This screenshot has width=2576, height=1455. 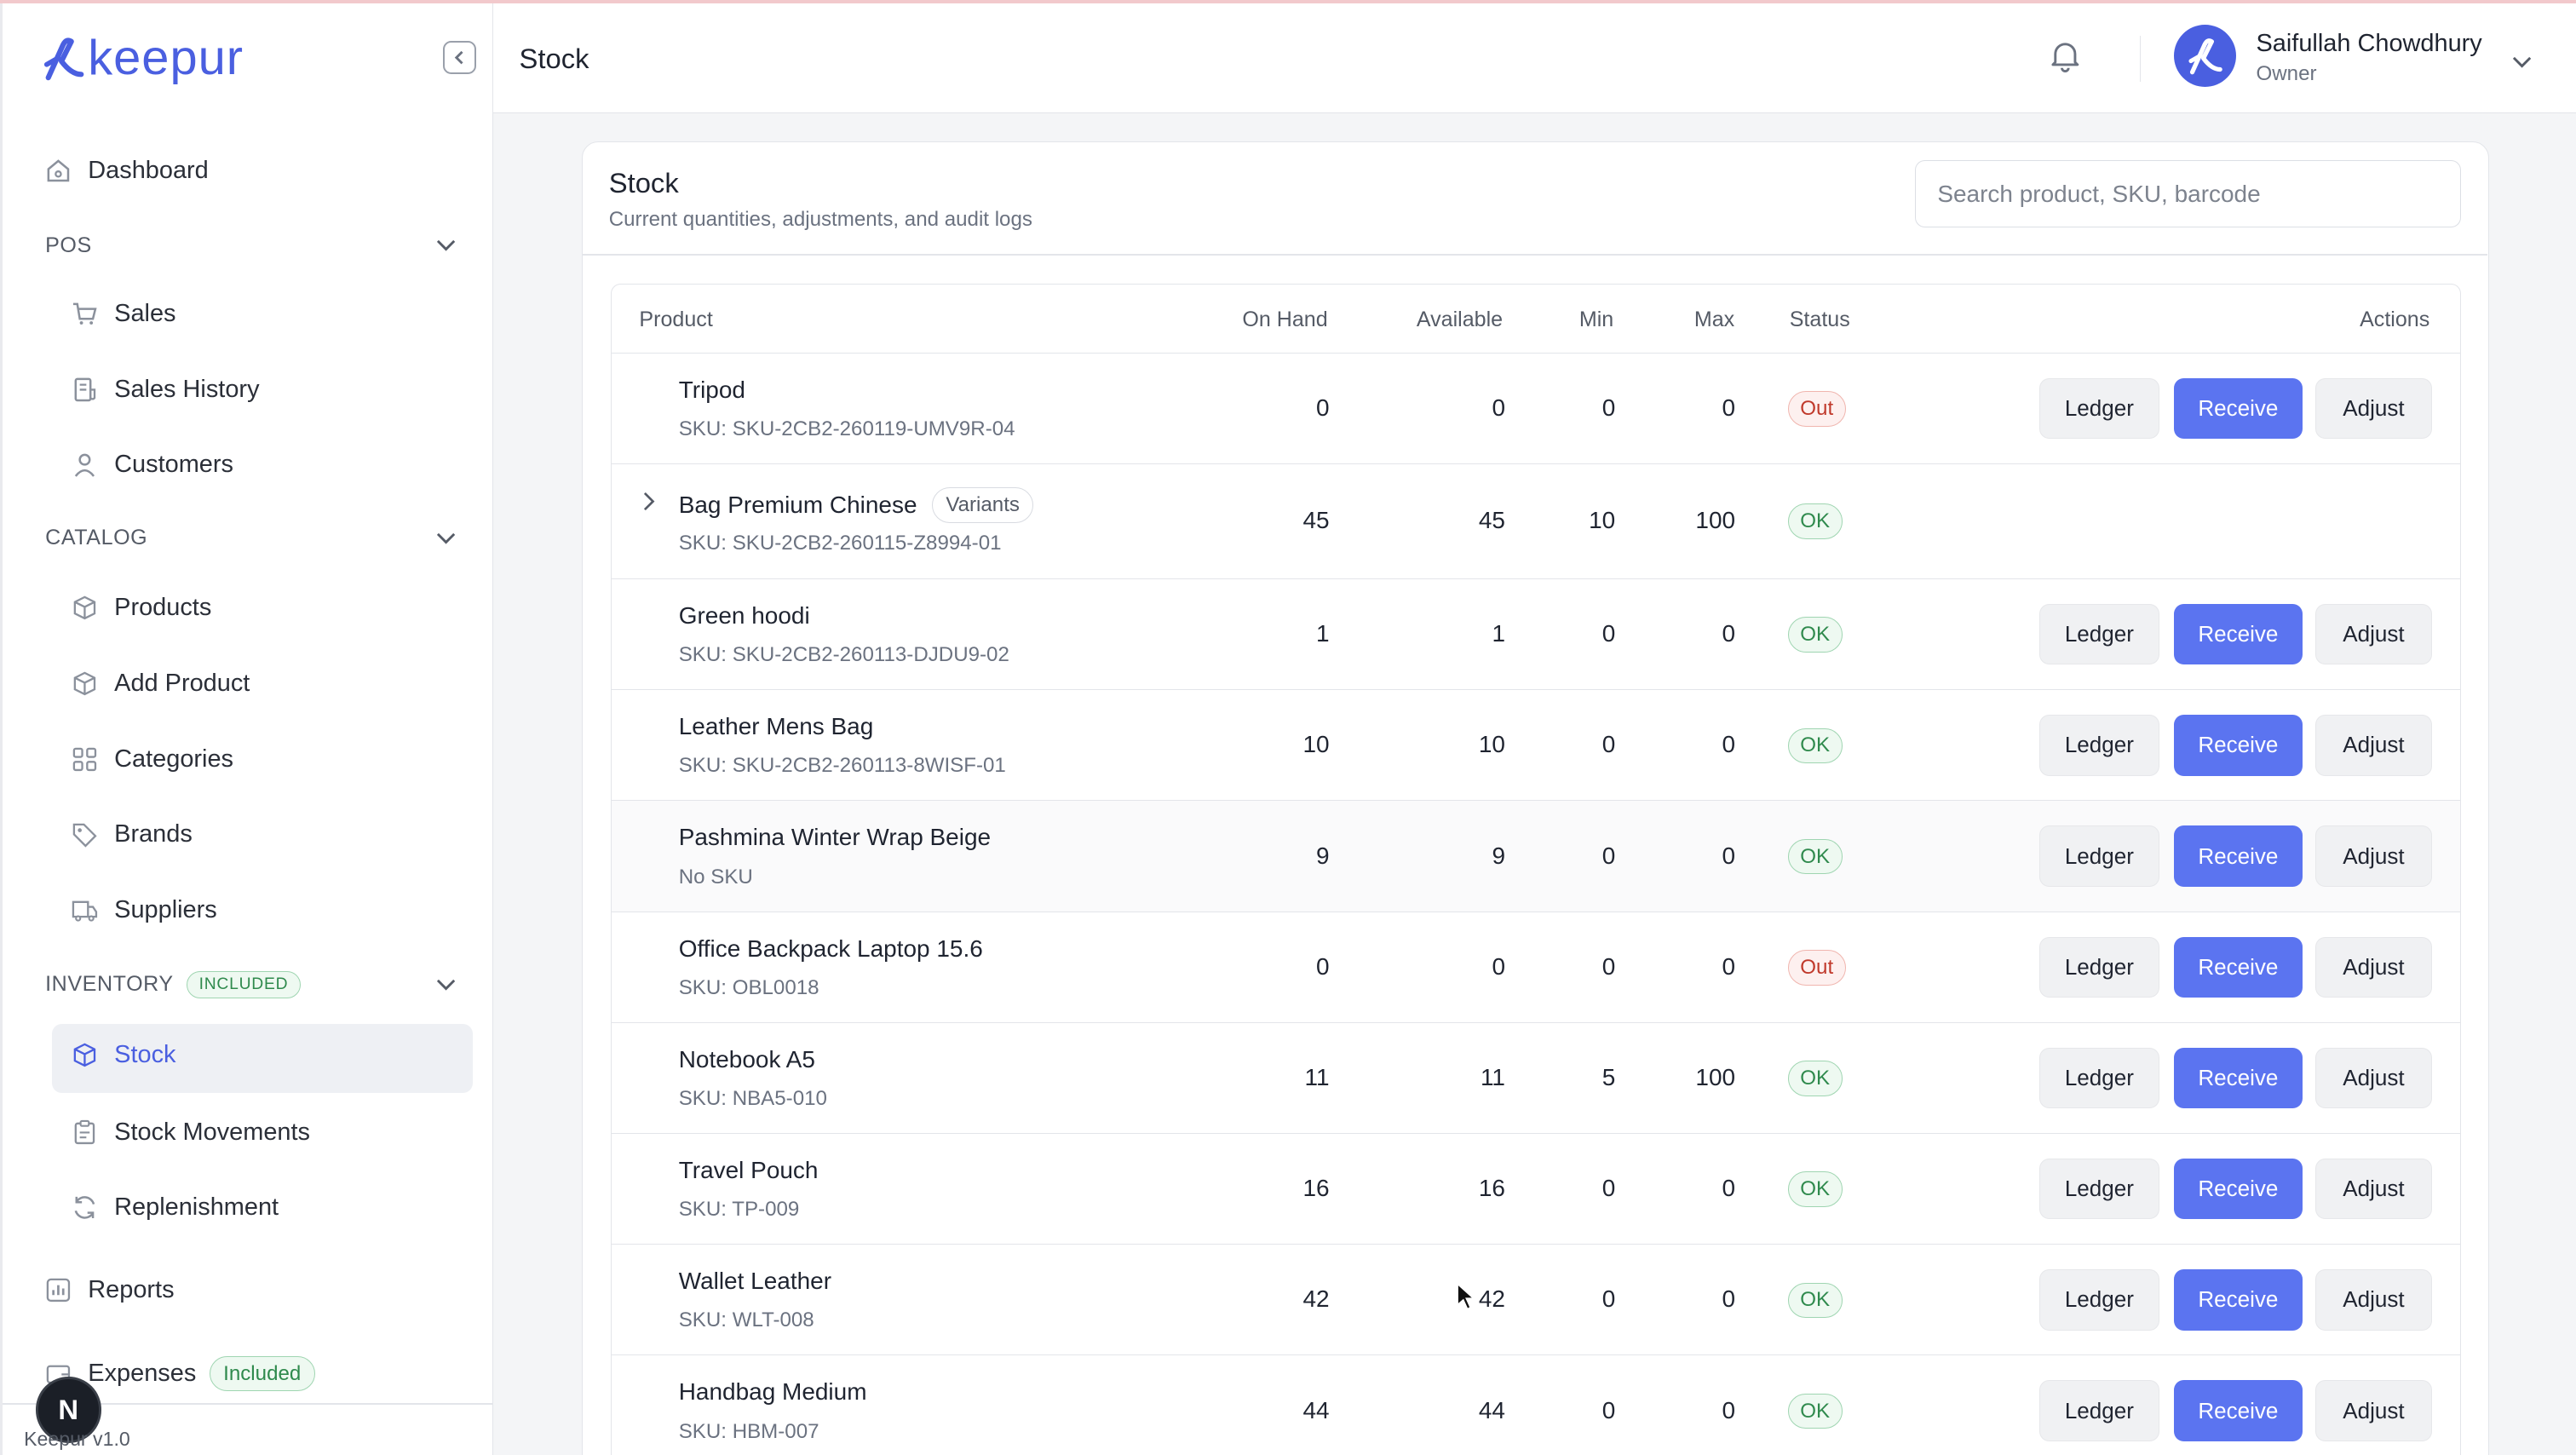 What do you see at coordinates (165, 910) in the screenshot?
I see `sidebar-item-label: Suppliers` at bounding box center [165, 910].